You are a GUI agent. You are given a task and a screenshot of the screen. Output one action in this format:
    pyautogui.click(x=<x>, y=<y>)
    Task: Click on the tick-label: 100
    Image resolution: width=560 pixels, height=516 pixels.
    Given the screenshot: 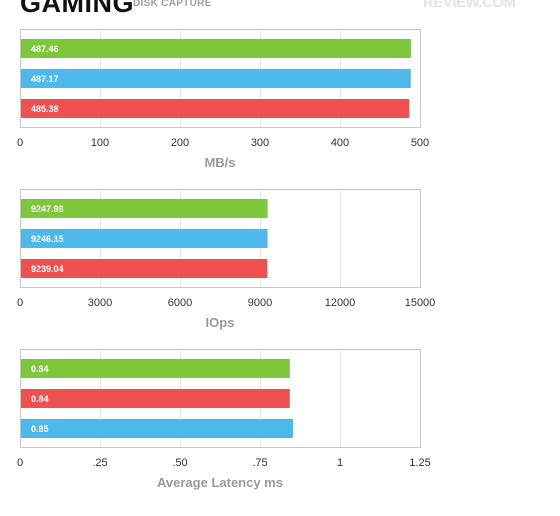 What is the action you would take?
    pyautogui.click(x=100, y=143)
    